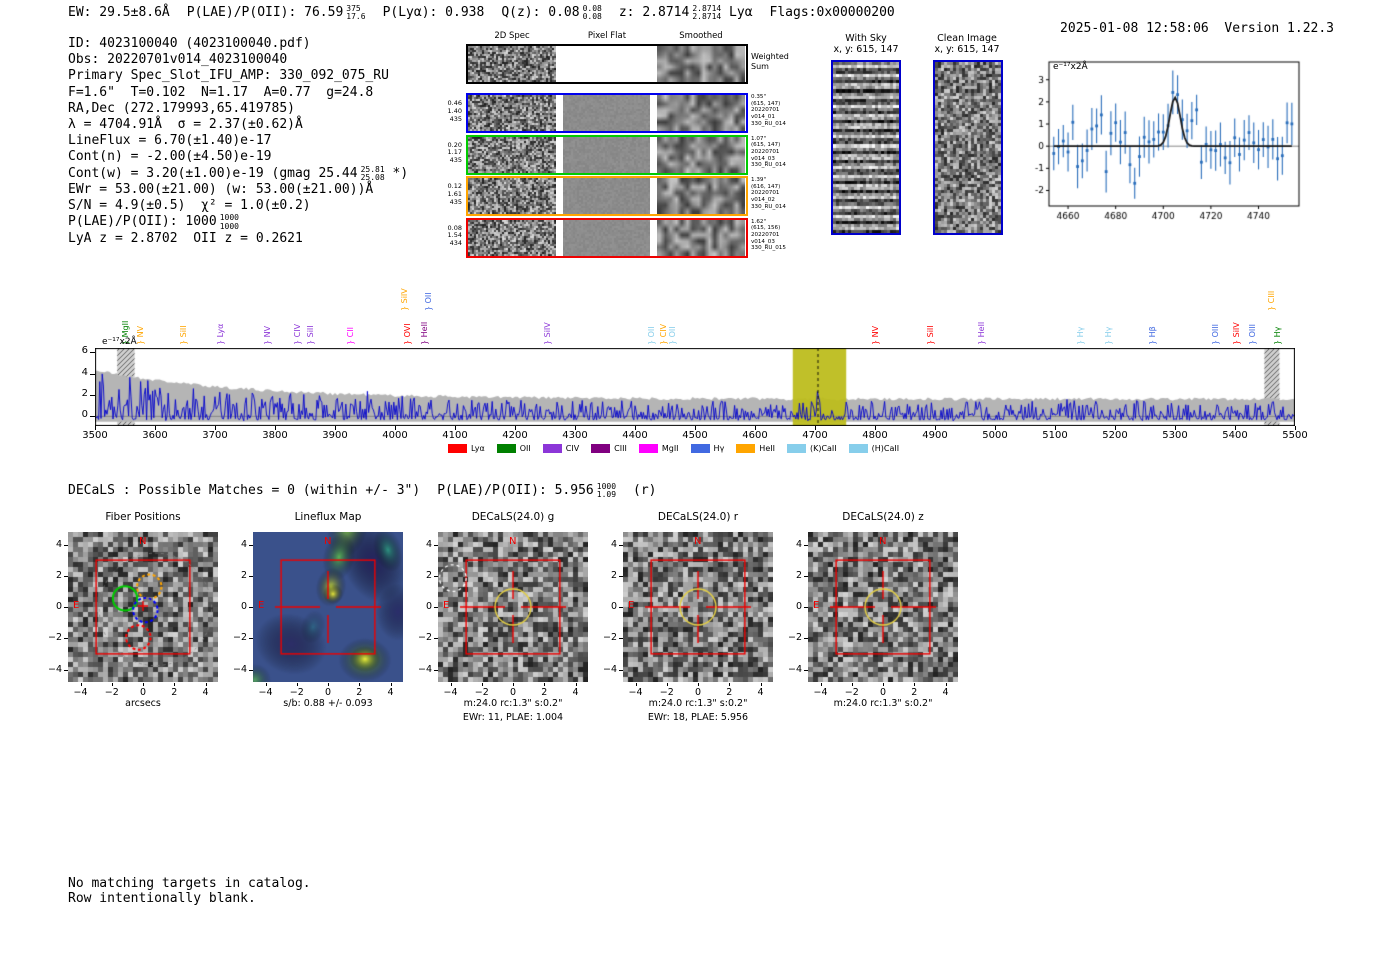  I want to click on spectrum-x-tick: 4300, so click(575, 435).